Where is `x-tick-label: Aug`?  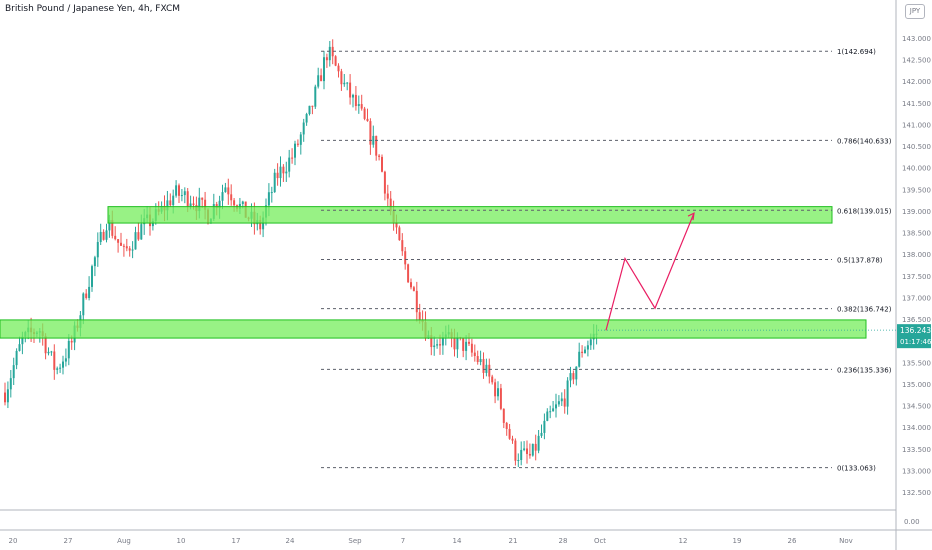 x-tick-label: Aug is located at coordinates (124, 541).